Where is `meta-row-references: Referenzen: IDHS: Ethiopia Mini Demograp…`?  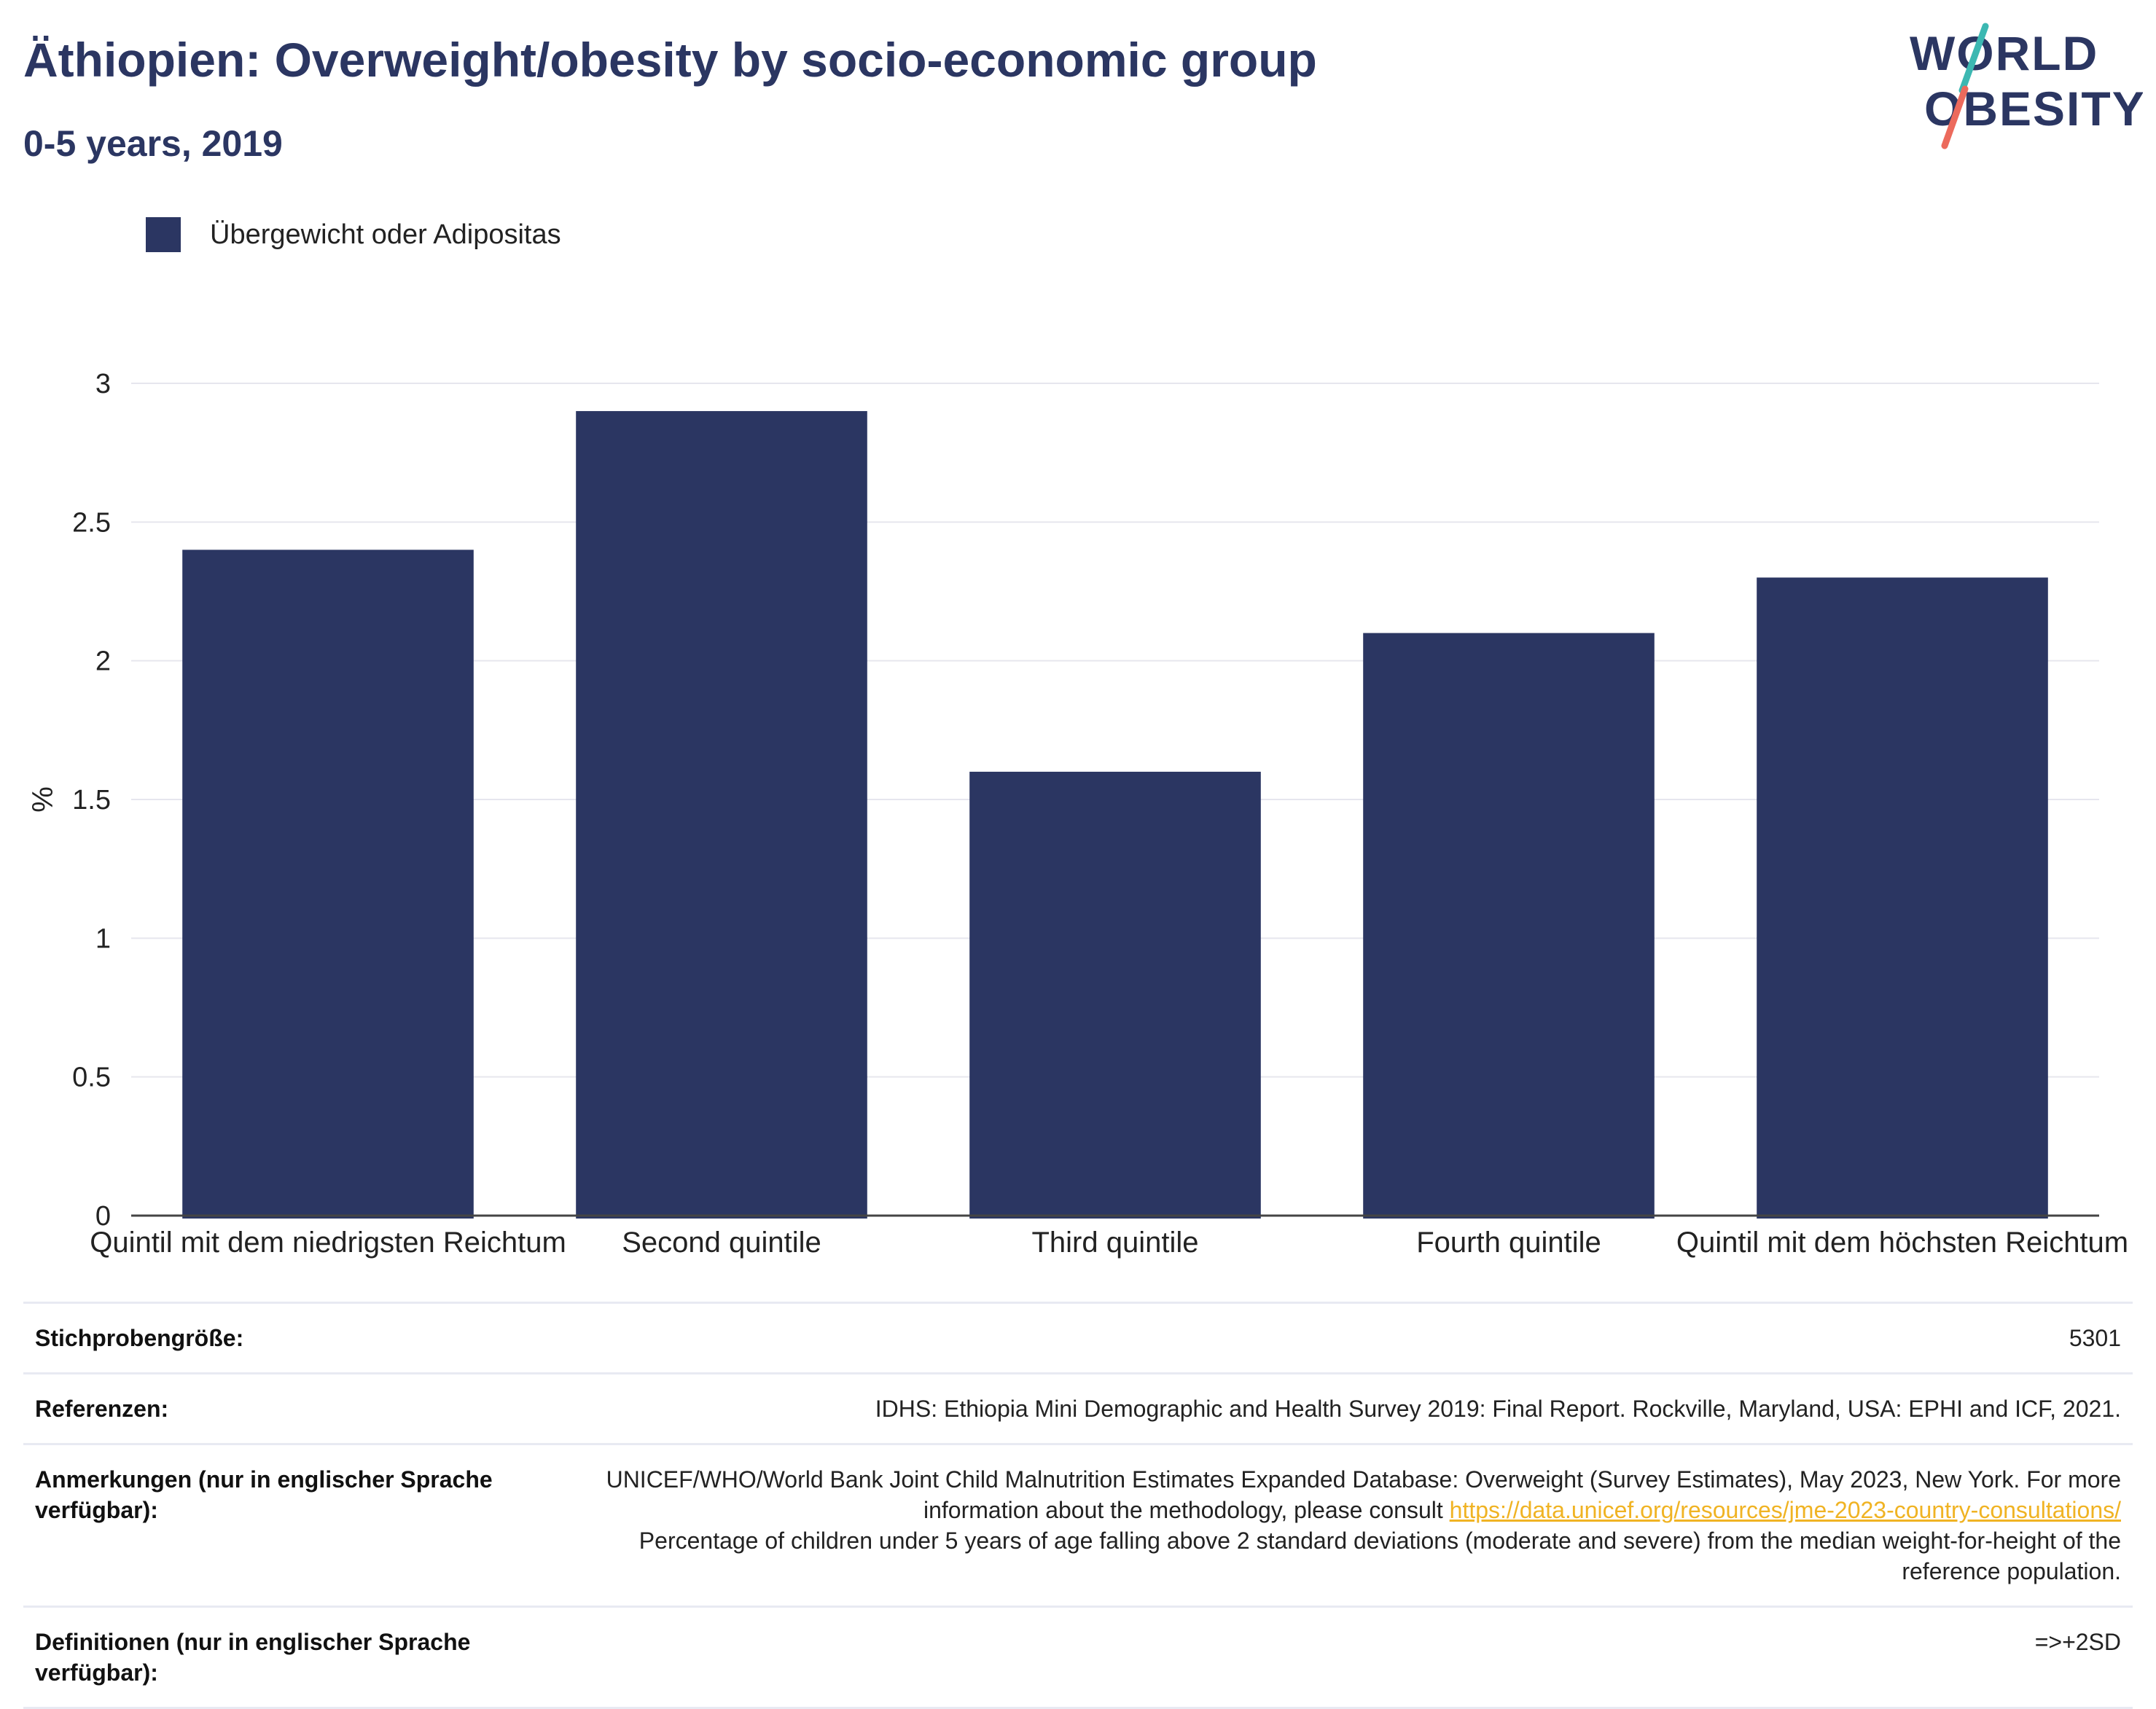 meta-row-references: Referenzen: IDHS: Ethiopia Mini Demograp… is located at coordinates (1078, 1408).